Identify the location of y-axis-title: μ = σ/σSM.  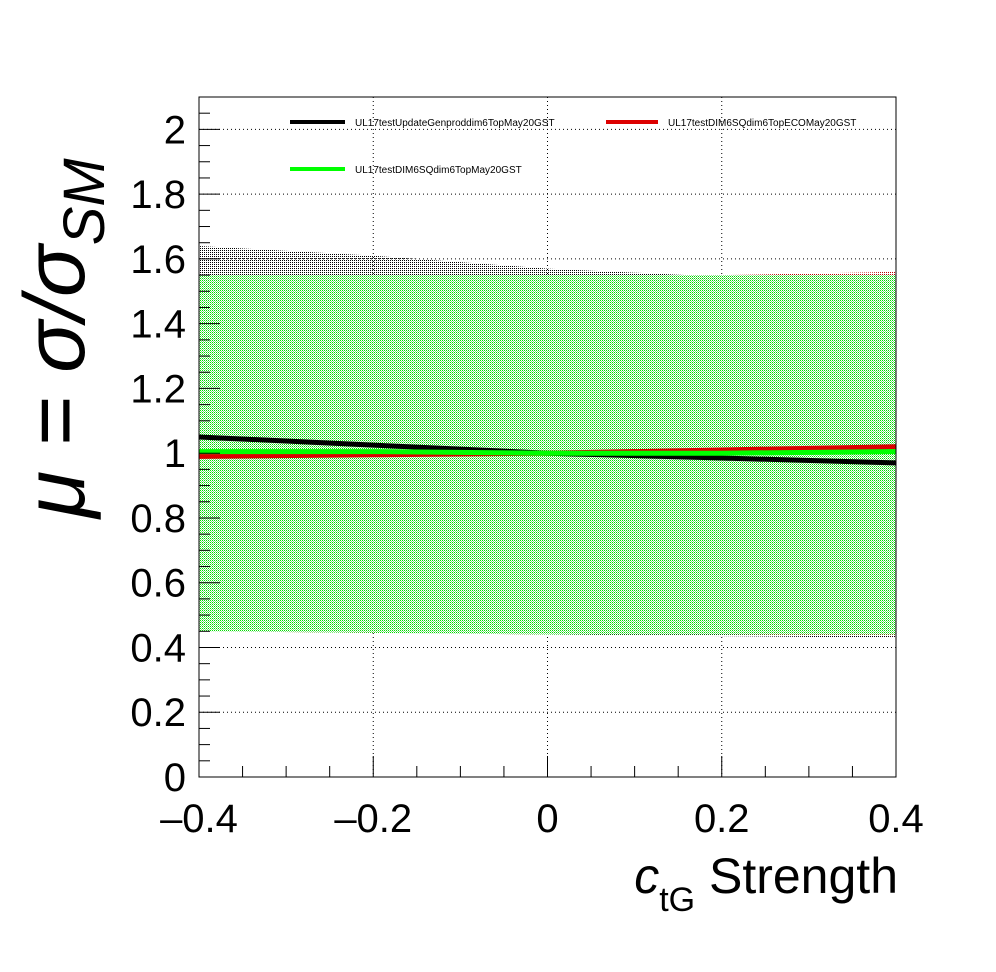
(62, 339).